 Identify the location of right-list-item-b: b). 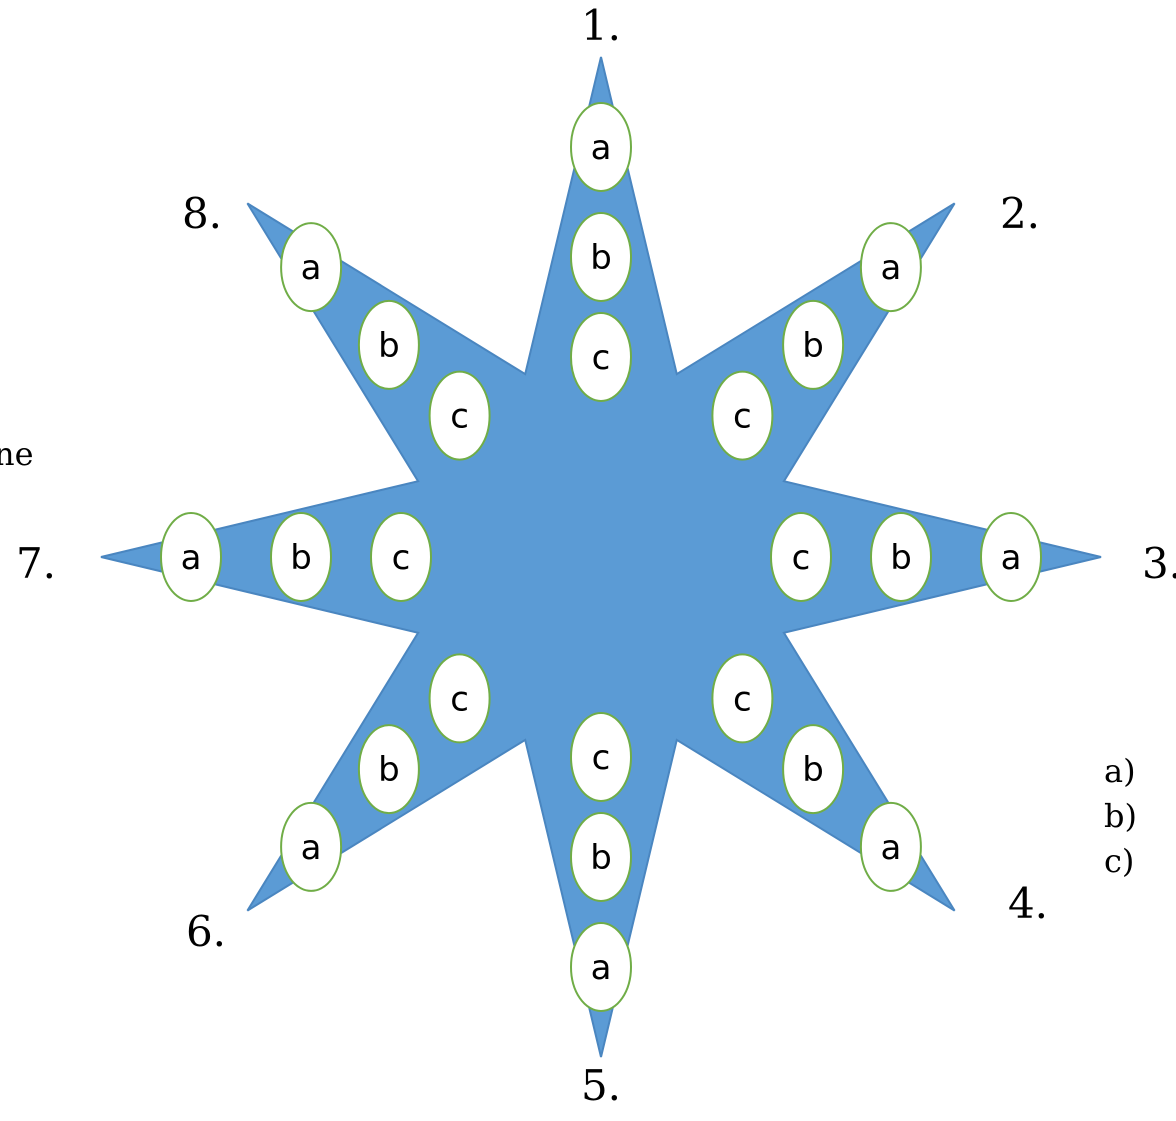
(1120, 816).